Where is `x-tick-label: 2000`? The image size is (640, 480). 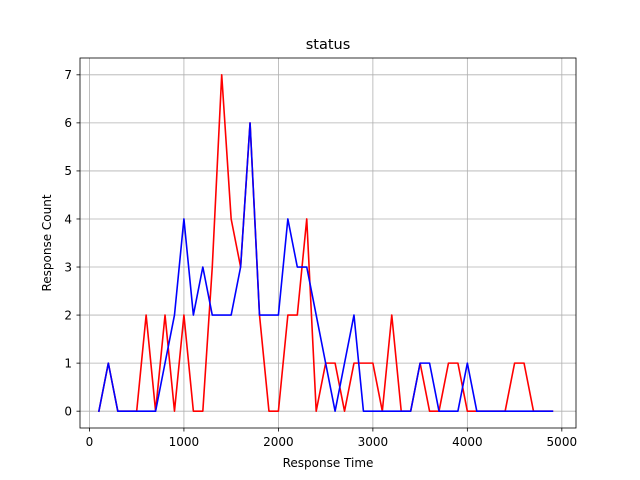
x-tick-label: 2000 is located at coordinates (278, 442).